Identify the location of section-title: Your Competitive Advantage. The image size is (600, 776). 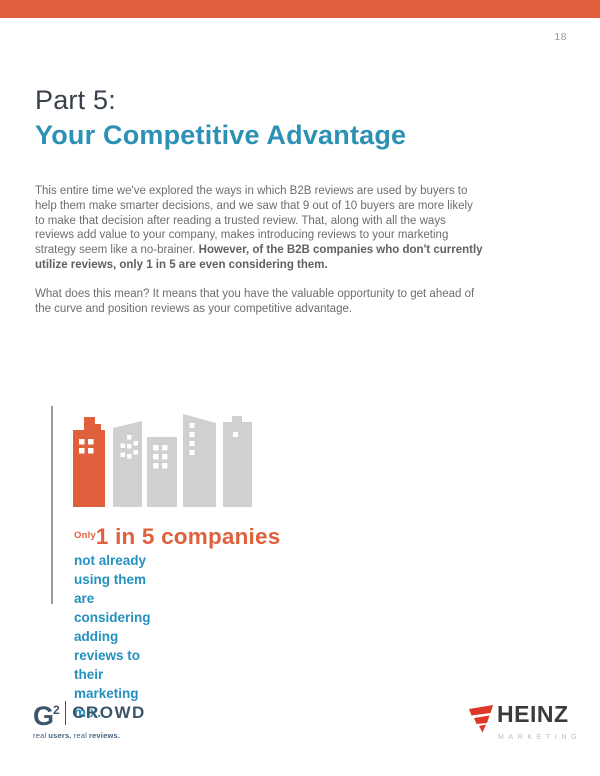
(221, 135).